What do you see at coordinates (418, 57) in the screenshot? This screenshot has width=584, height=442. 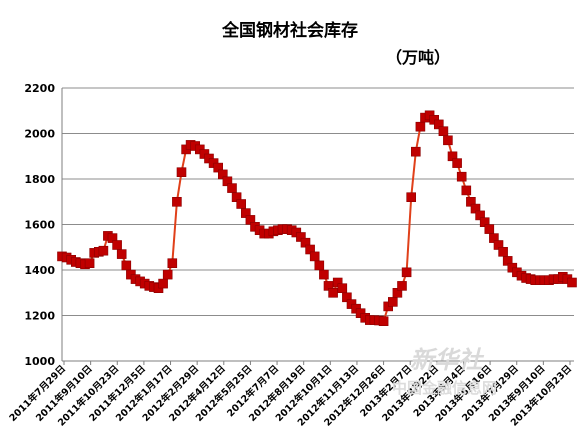 I see `unit-label: （万吨）` at bounding box center [418, 57].